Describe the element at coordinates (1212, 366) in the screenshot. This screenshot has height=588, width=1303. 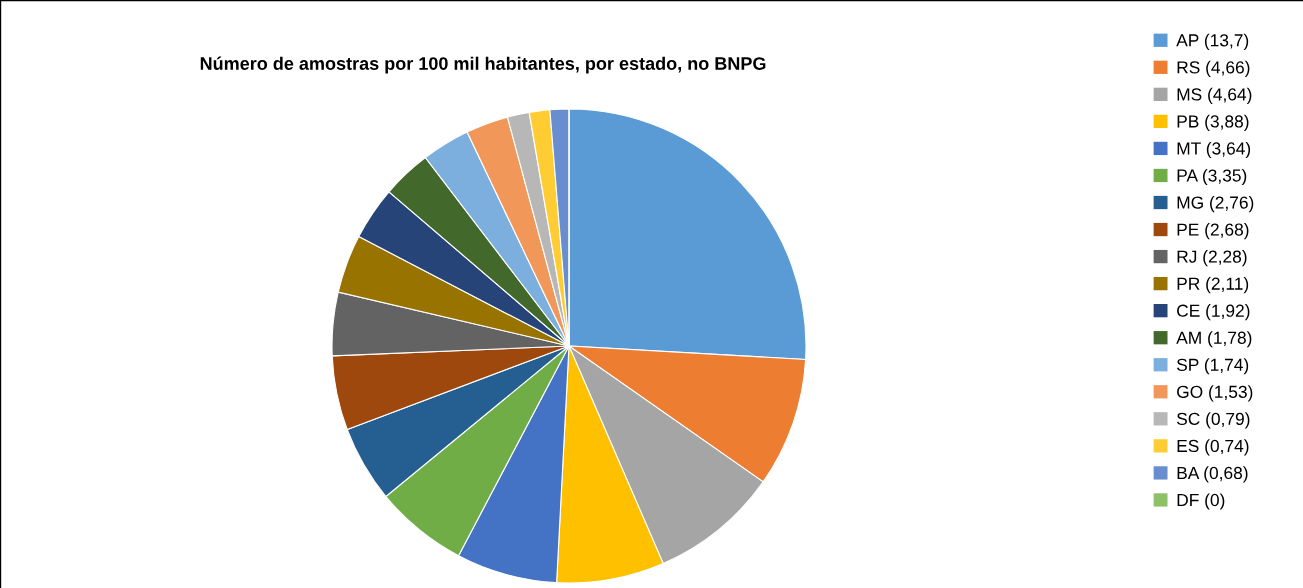
I see `legend-label: SP (1,74)` at that location.